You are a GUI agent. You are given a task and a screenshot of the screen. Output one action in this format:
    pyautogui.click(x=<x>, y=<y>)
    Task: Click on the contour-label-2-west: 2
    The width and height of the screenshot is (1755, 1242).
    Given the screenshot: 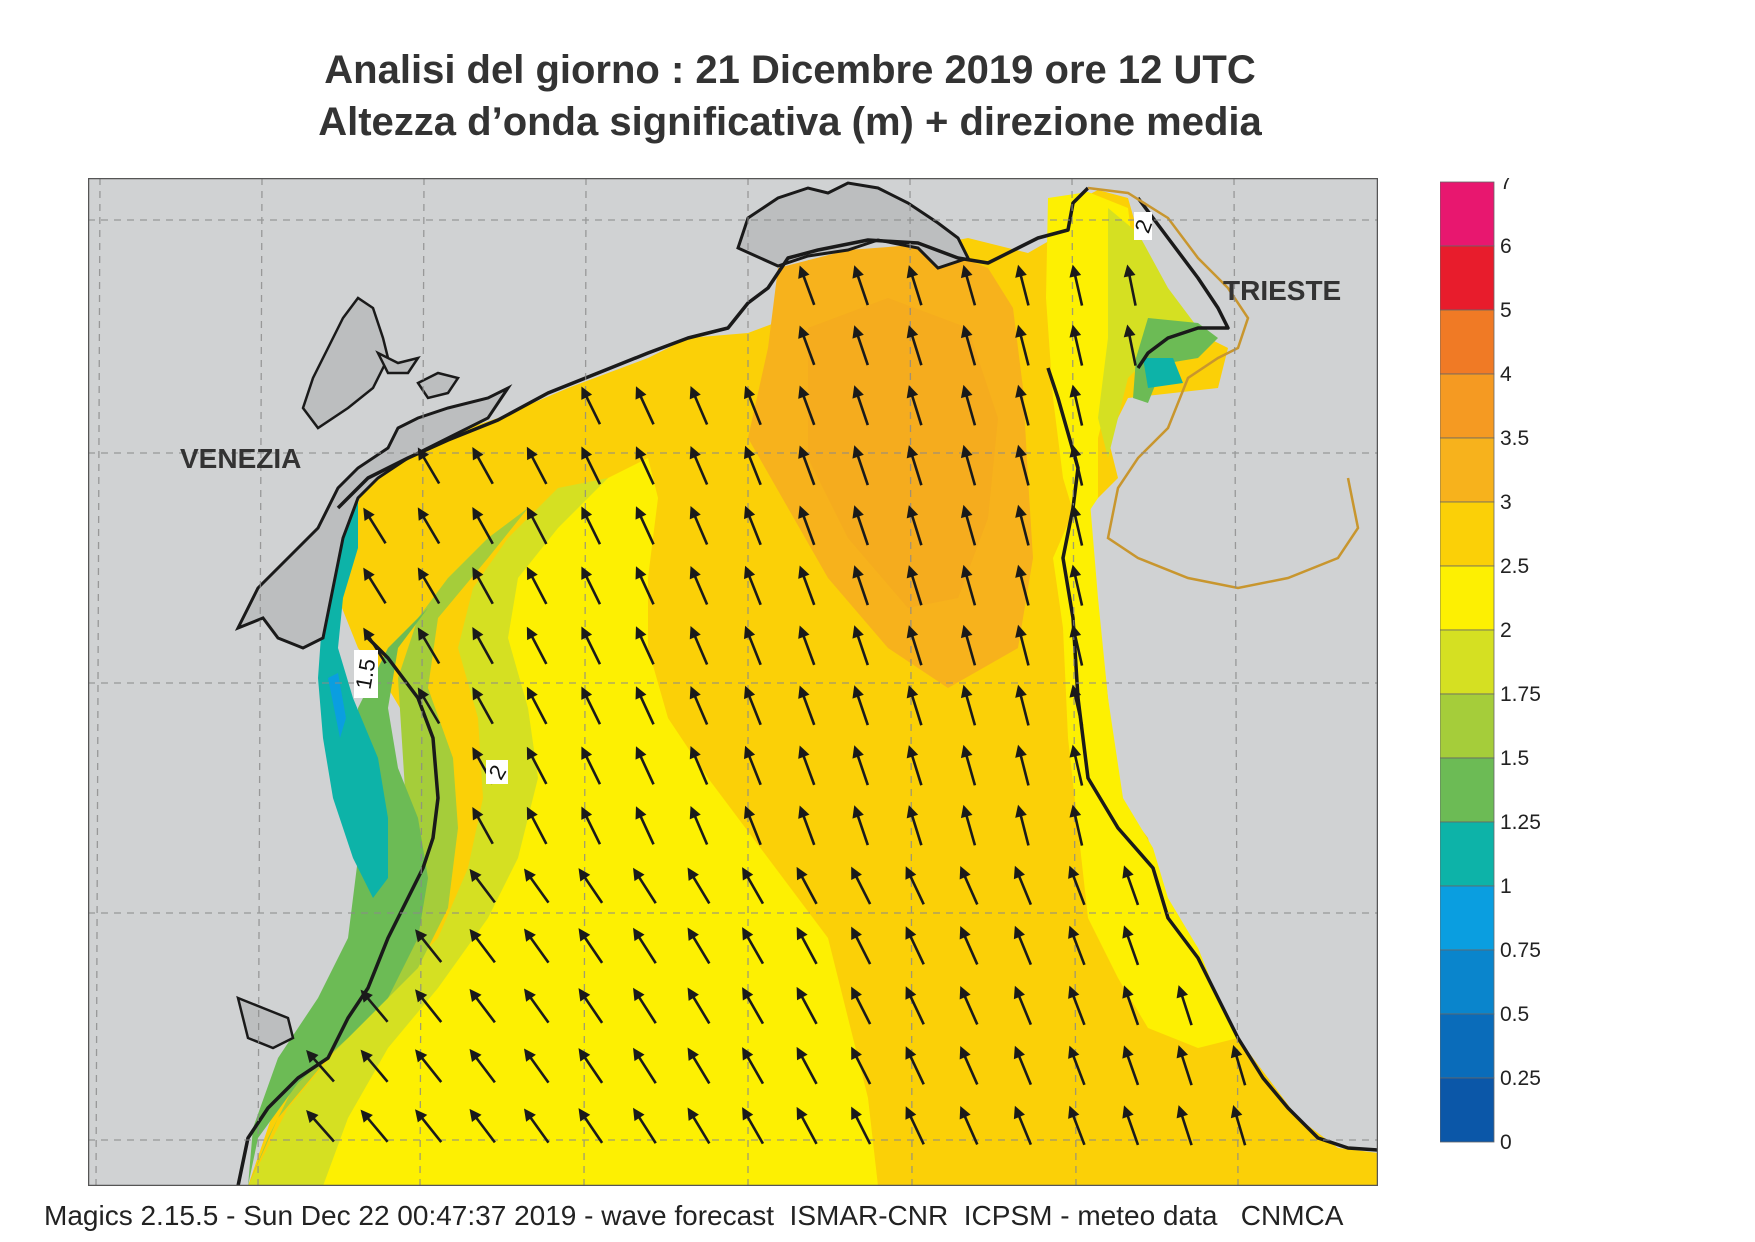 What is the action you would take?
    pyautogui.click(x=497, y=772)
    